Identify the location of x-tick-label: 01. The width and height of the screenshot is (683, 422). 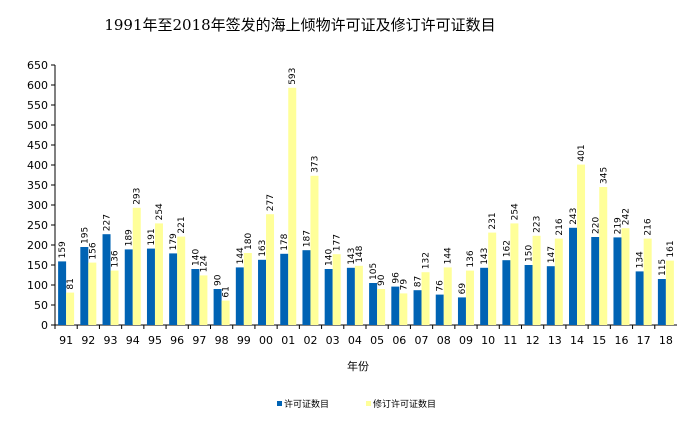
(288, 340).